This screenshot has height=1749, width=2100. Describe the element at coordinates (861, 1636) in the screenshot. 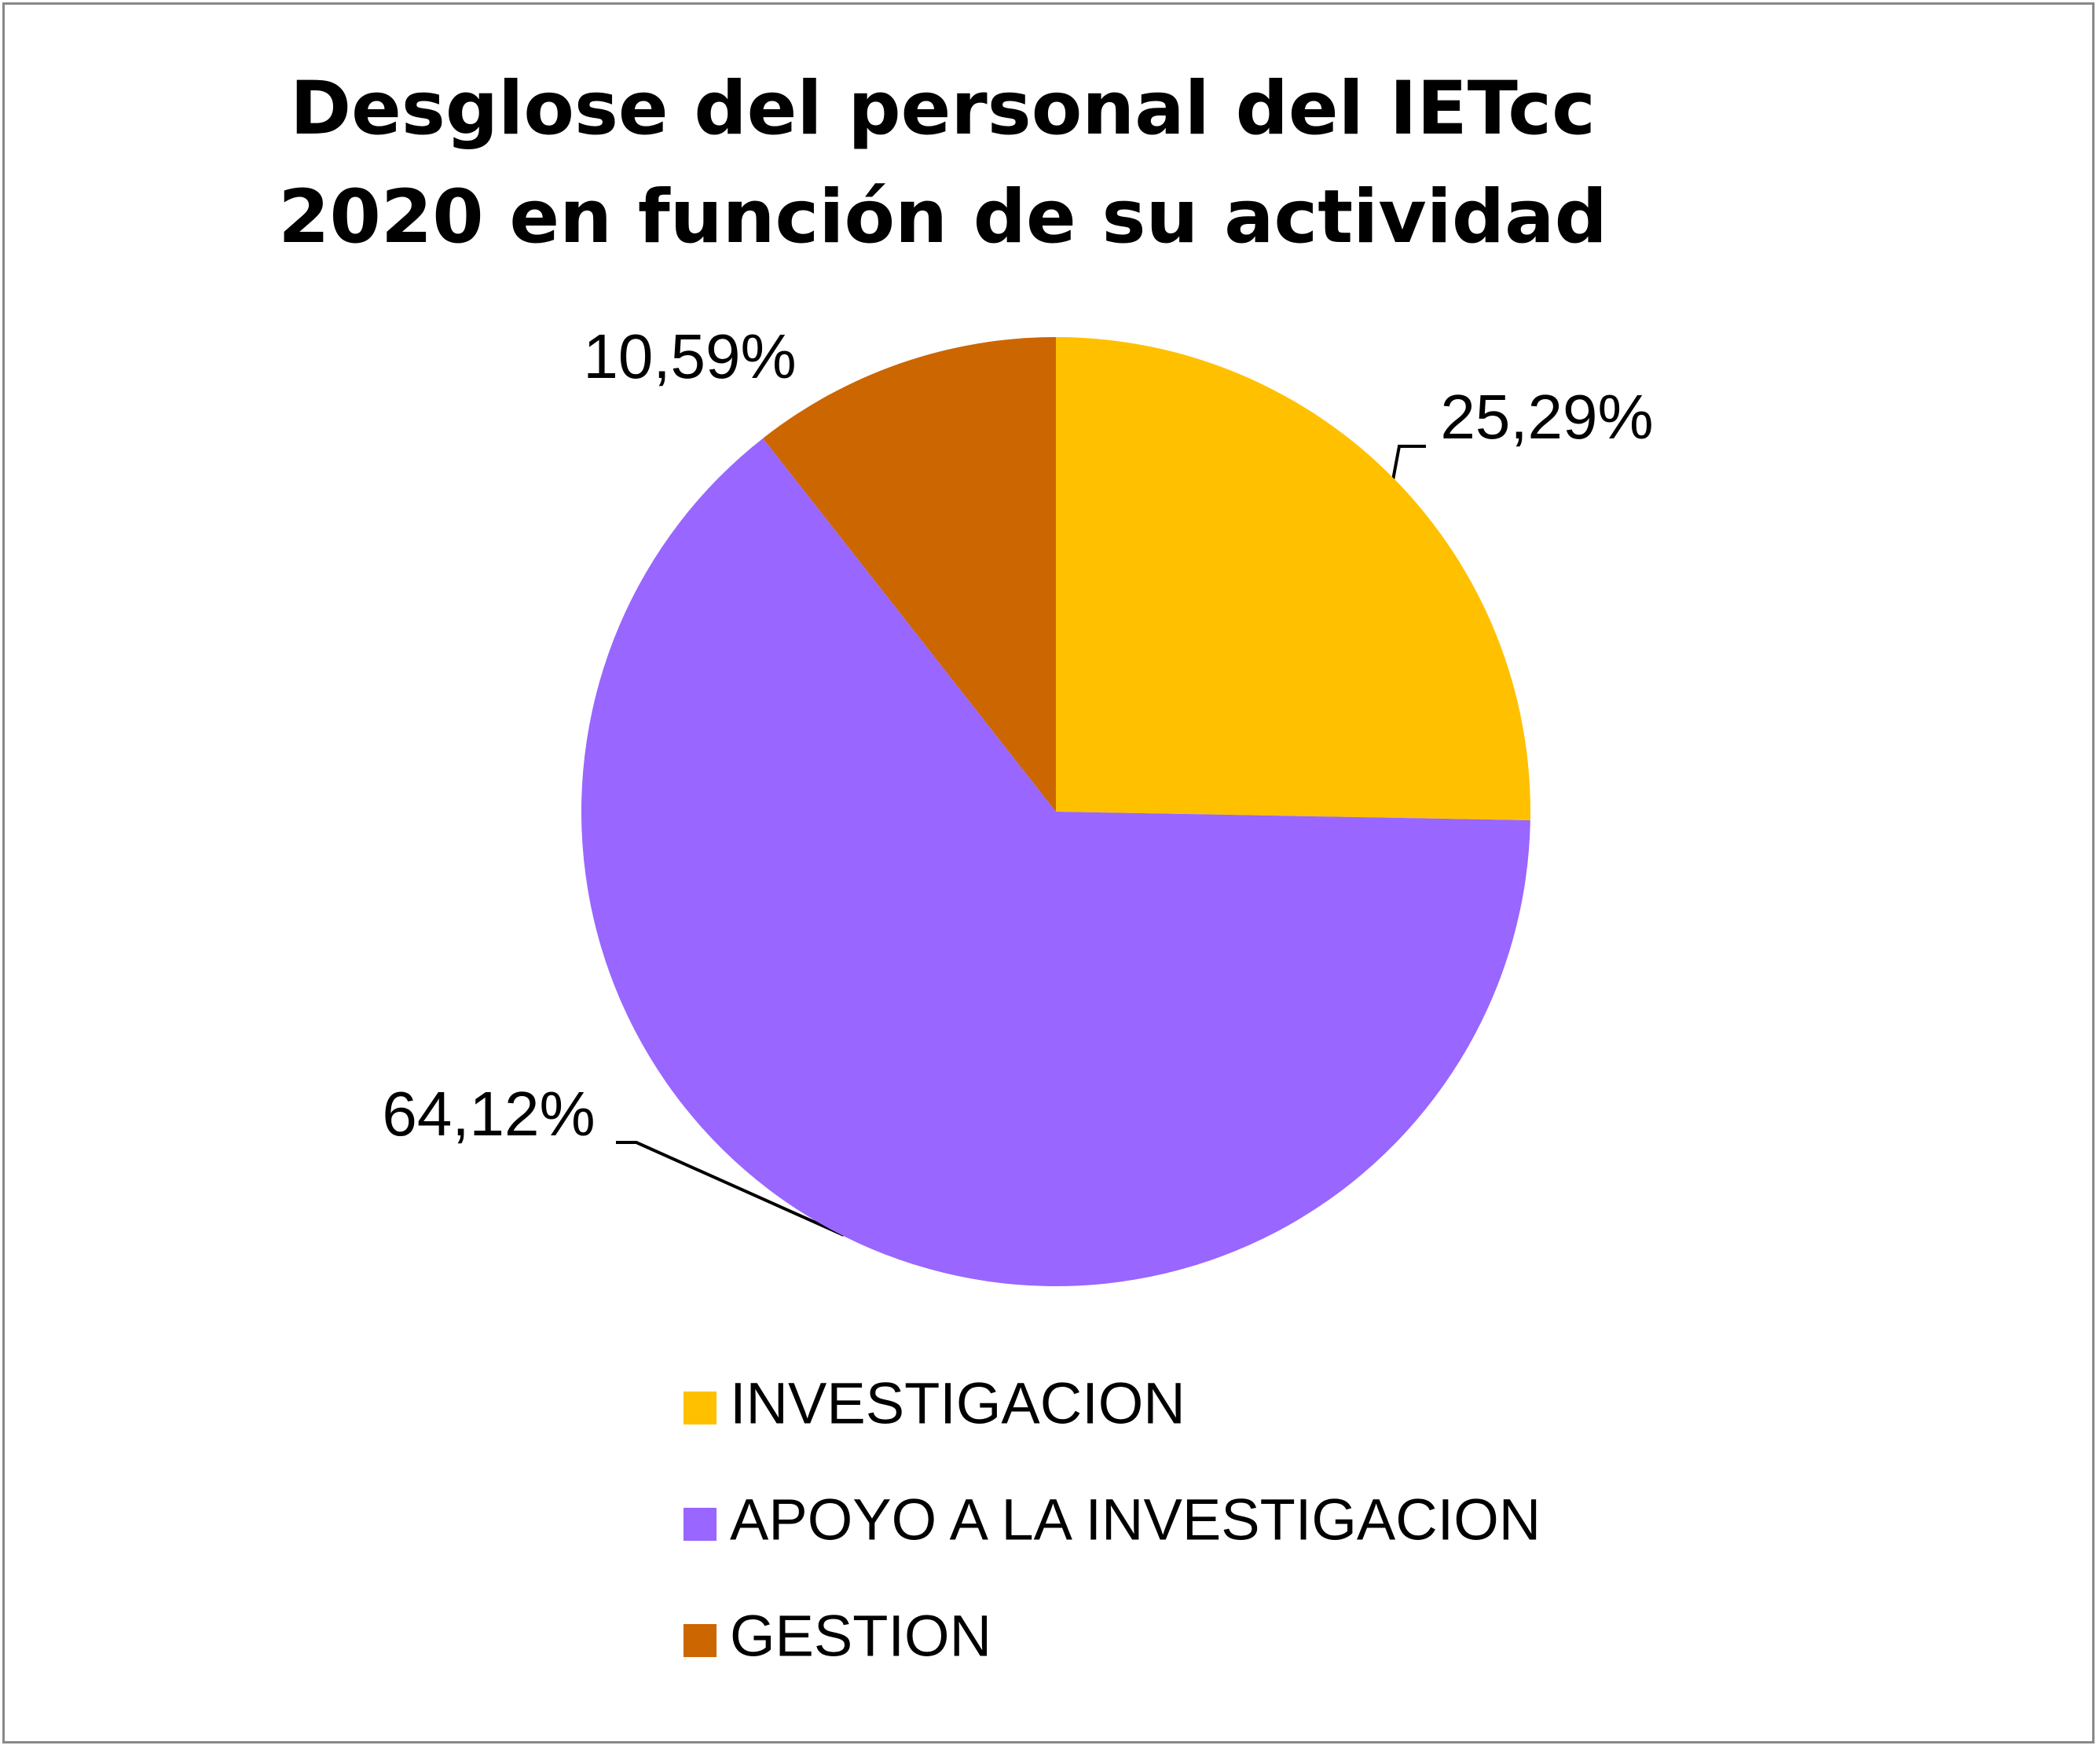

I see `legend-label: GESTION` at that location.